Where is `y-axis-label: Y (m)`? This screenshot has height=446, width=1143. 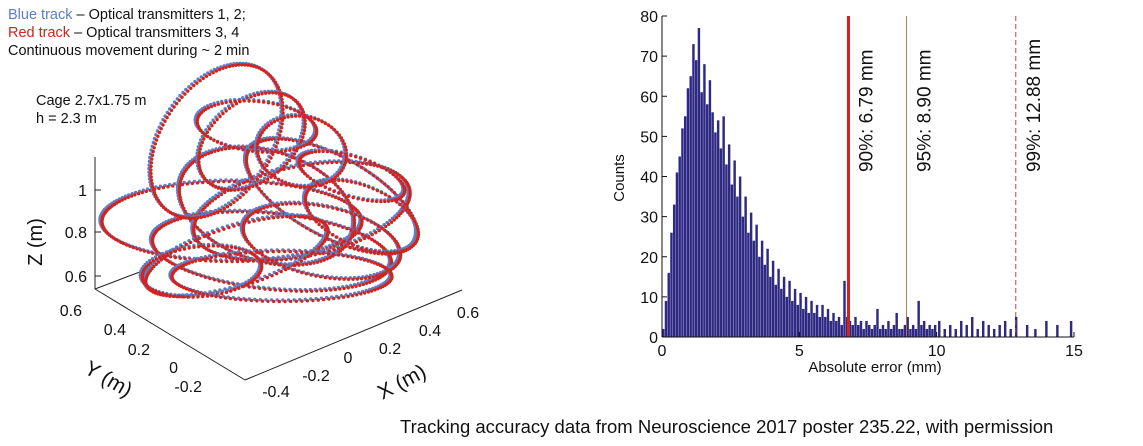 y-axis-label: Y (m) is located at coordinates (108, 379).